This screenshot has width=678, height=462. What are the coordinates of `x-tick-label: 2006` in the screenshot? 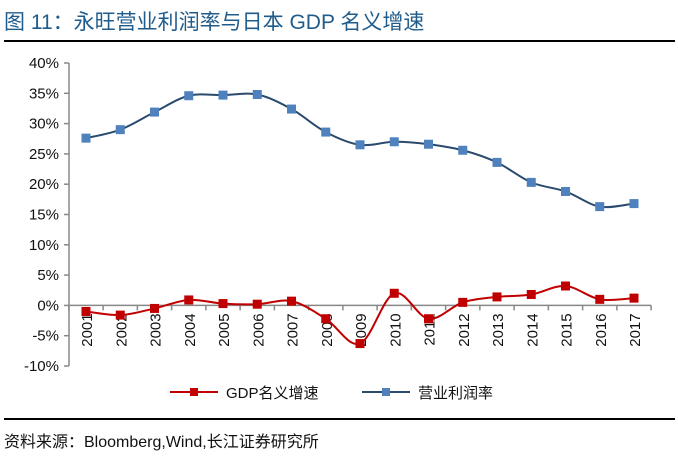 It's located at (258, 329).